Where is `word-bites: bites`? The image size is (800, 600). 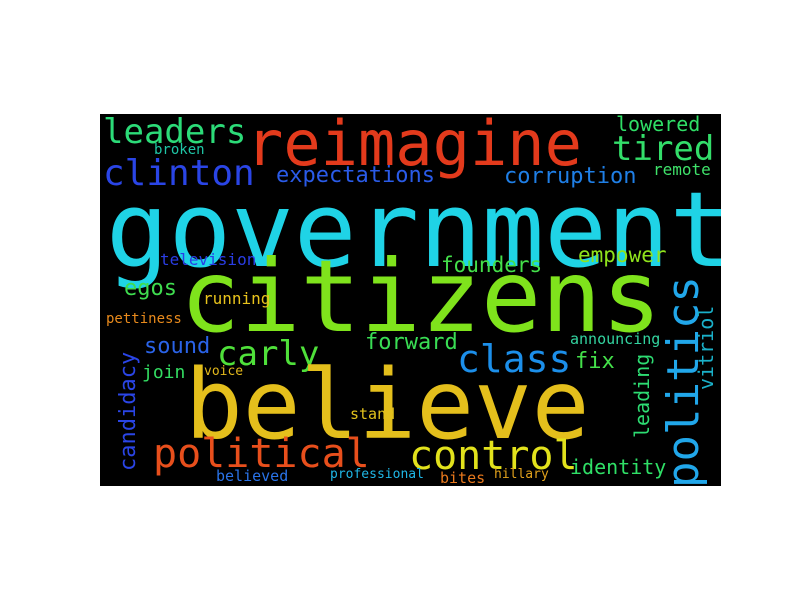
word-bites: bites is located at coordinates (463, 477).